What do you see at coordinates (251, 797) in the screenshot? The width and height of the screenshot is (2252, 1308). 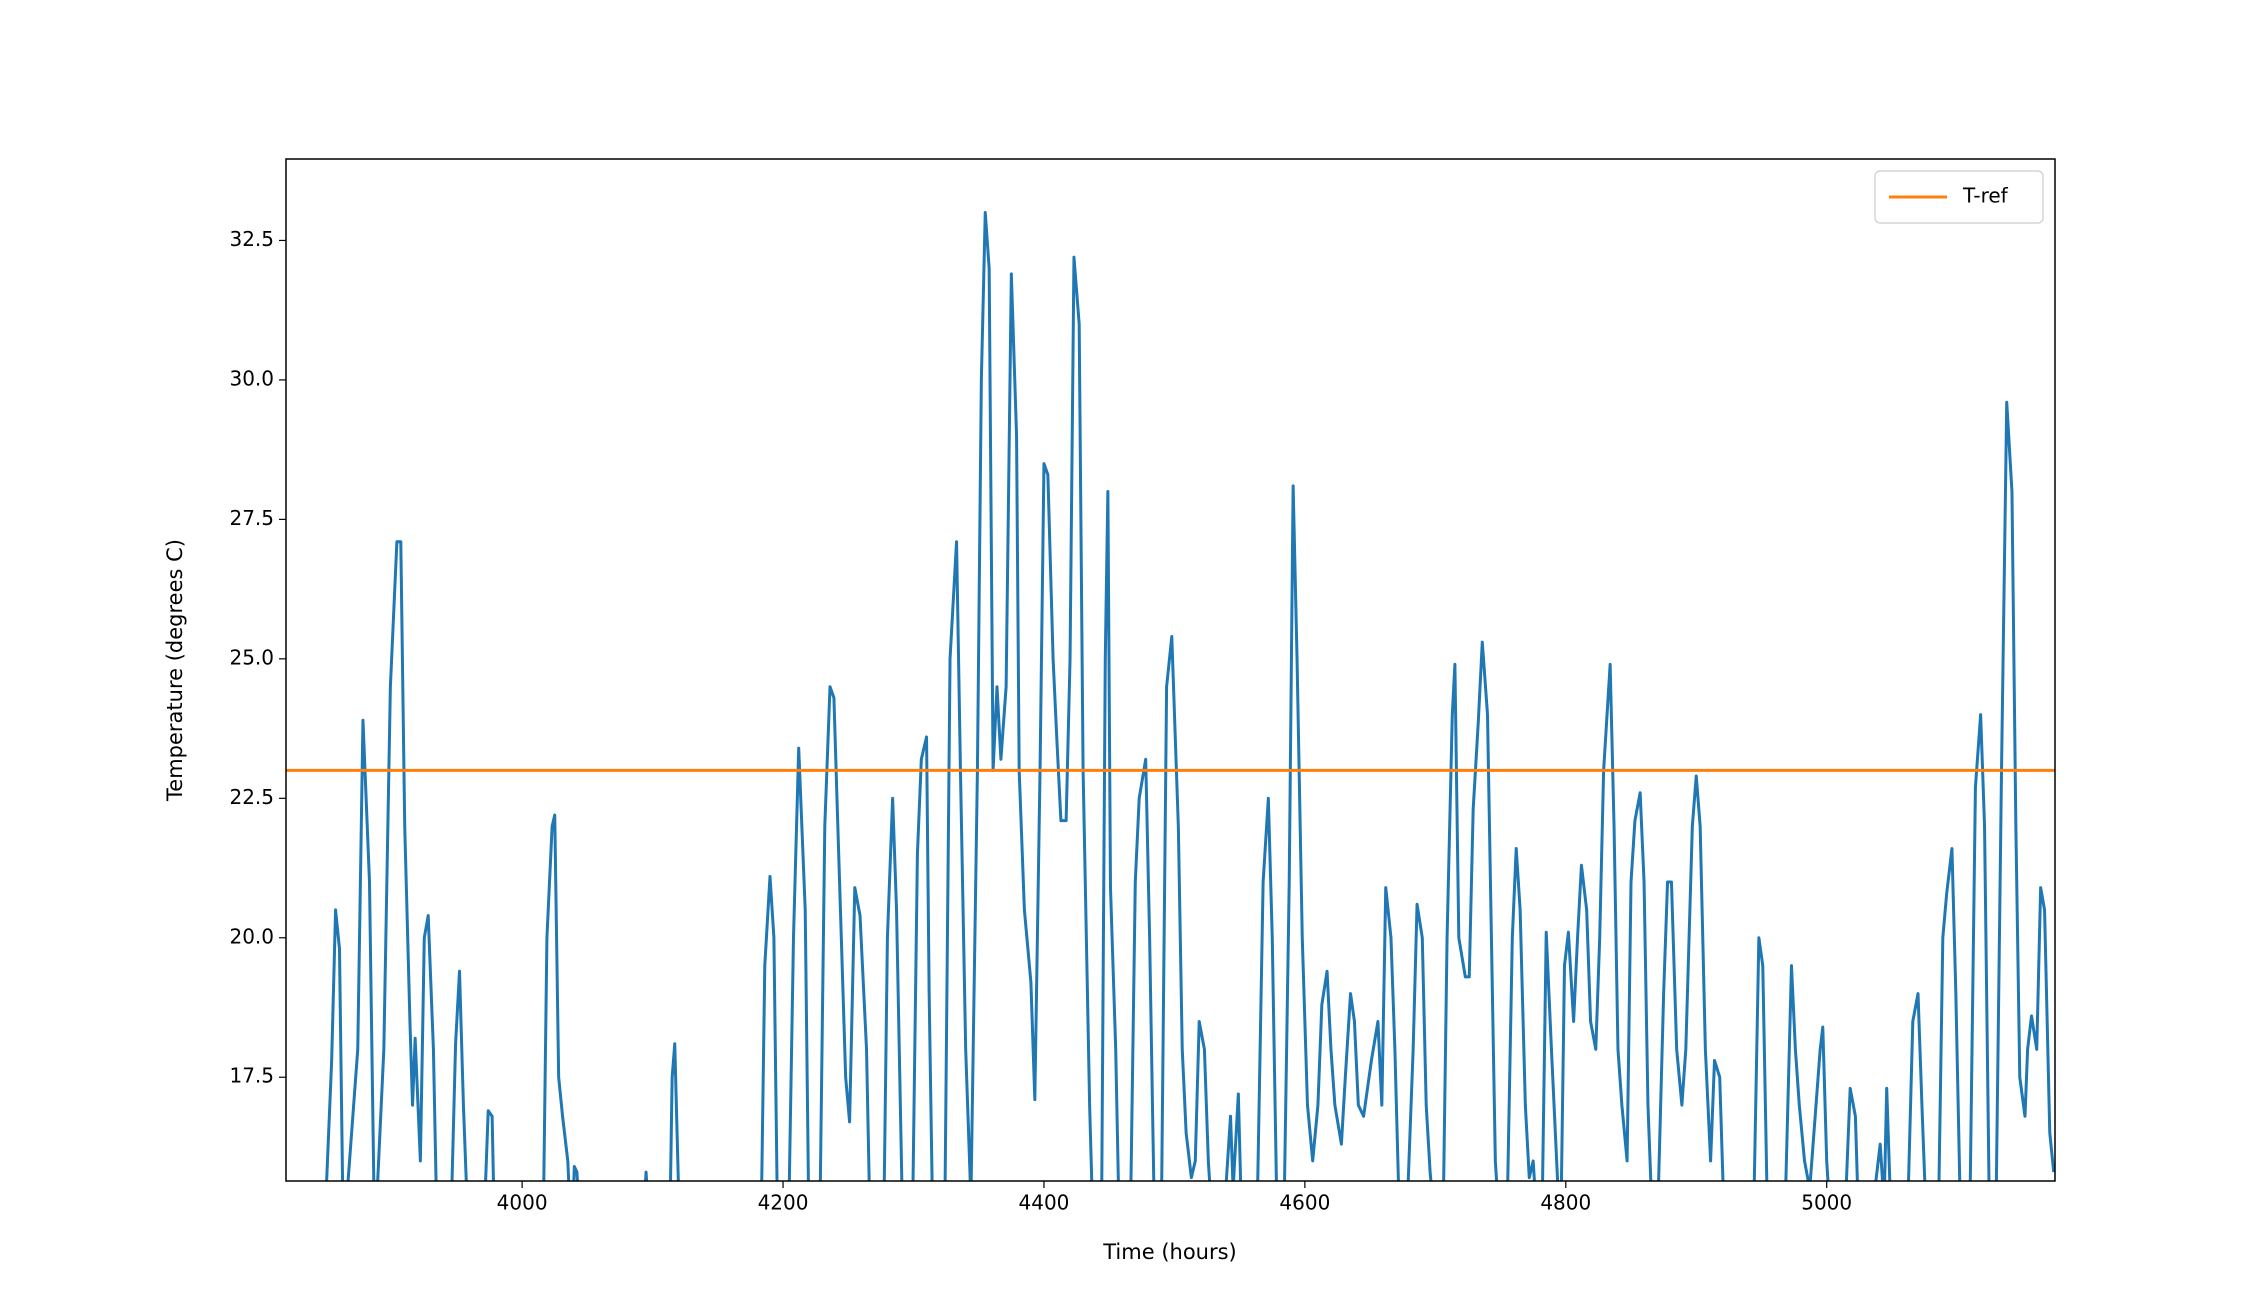 I see `y-tick-label: 22.5` at bounding box center [251, 797].